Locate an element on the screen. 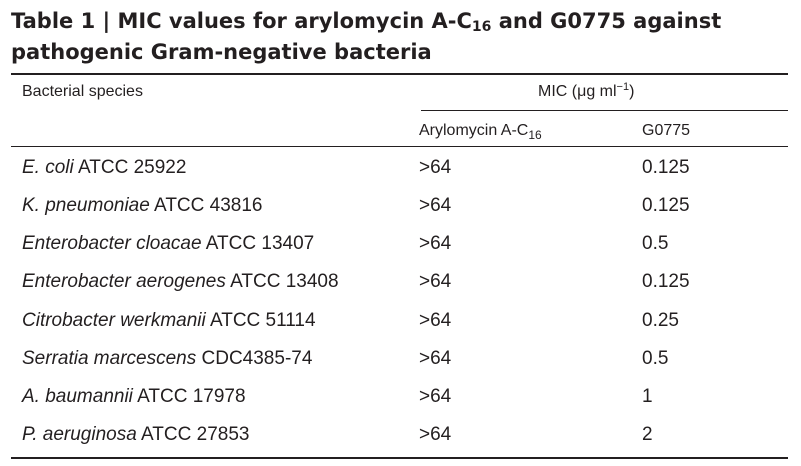  g0775-mic: 1 is located at coordinates (647, 396).